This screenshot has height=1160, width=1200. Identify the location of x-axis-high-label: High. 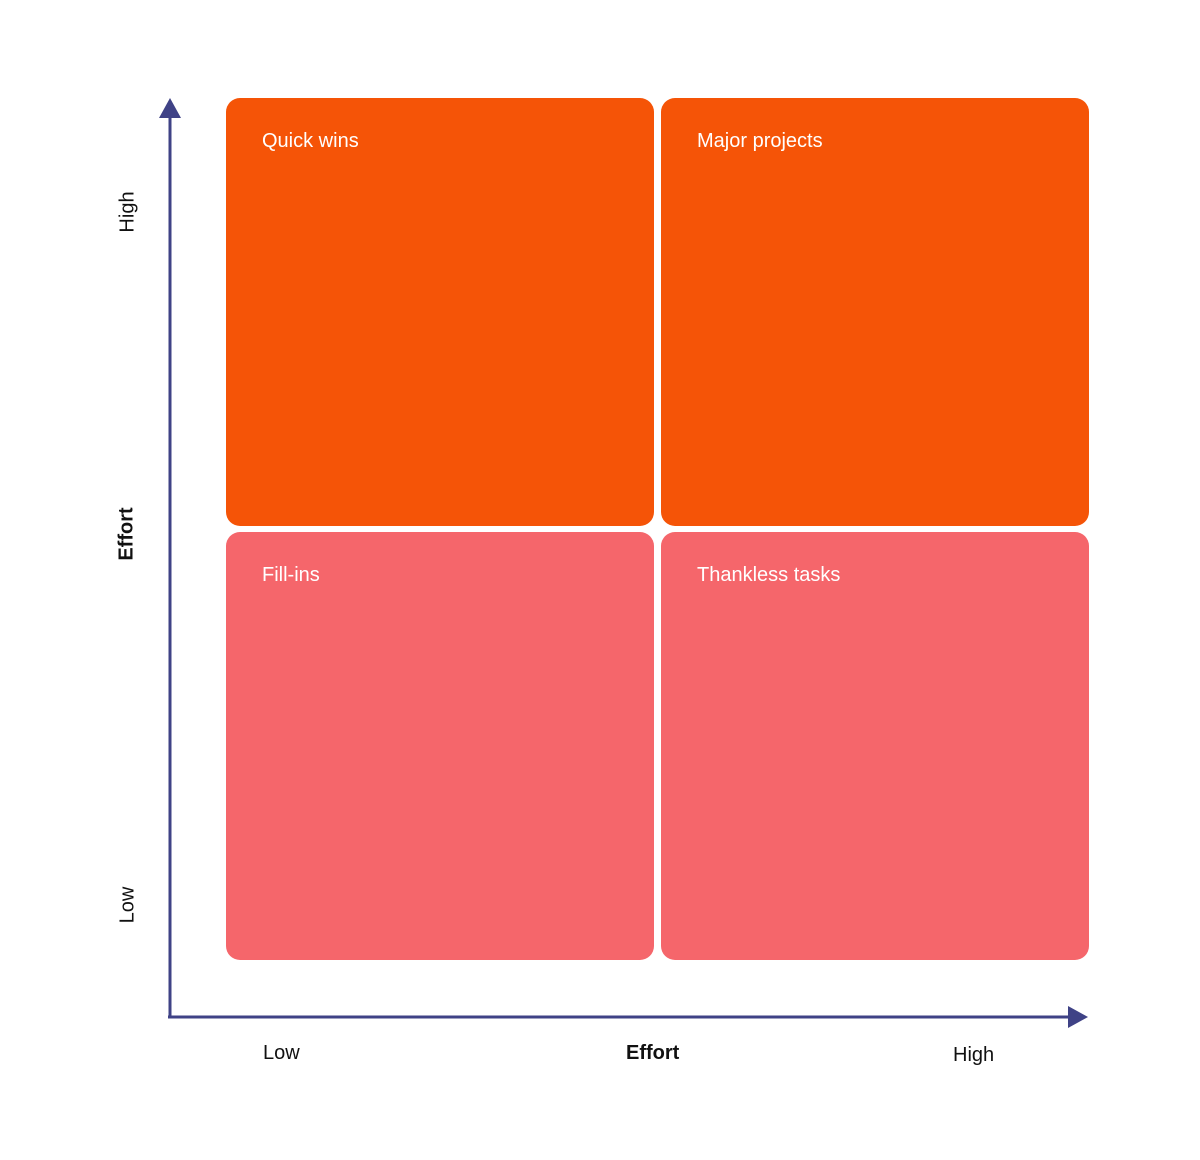
(974, 1055).